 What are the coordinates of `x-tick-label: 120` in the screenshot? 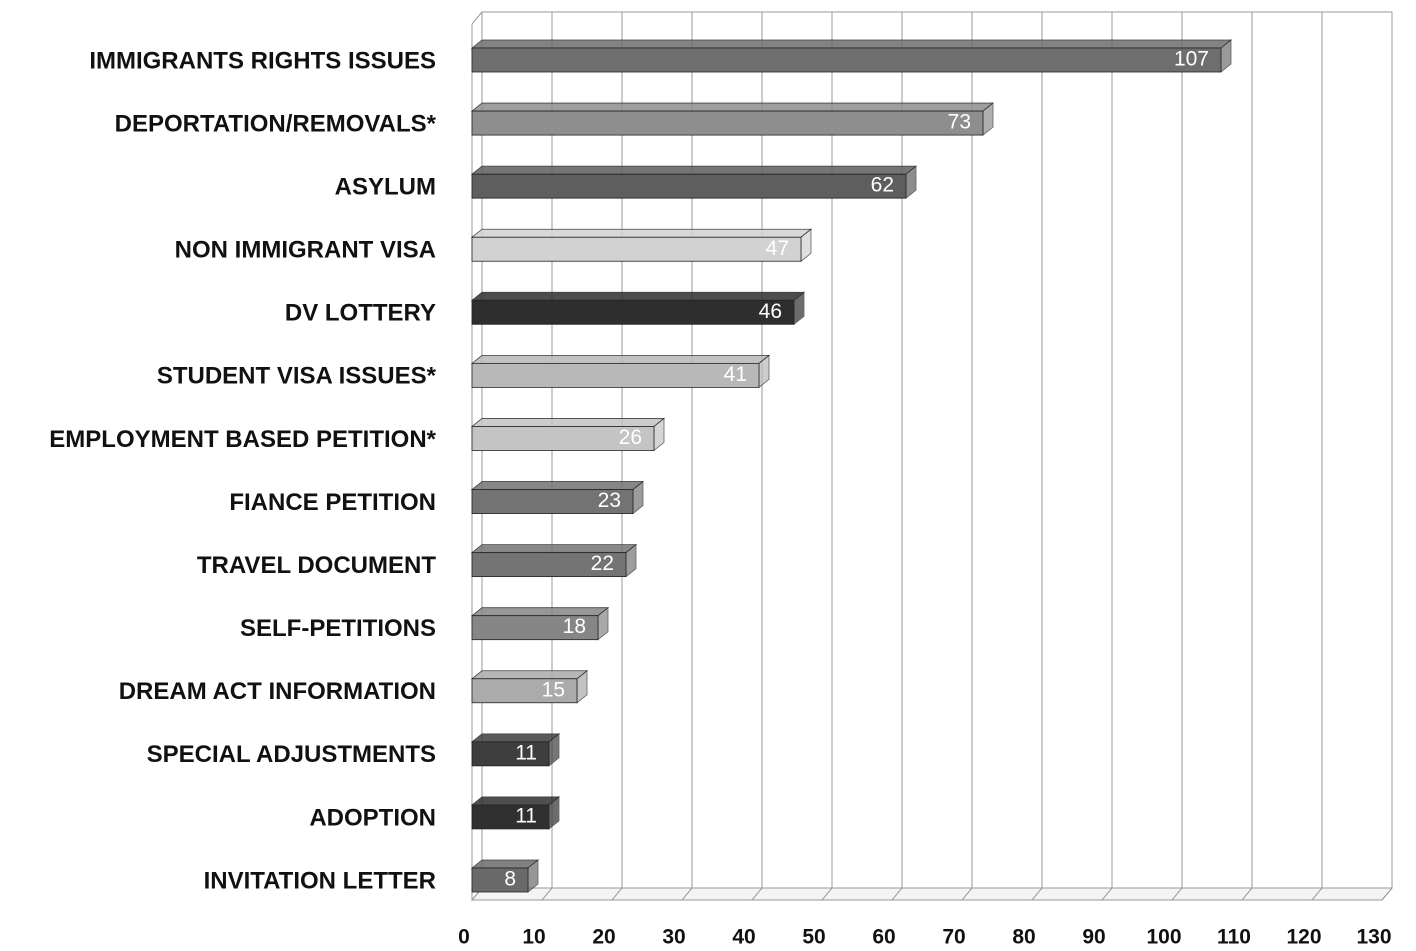 It's located at (1303, 937).